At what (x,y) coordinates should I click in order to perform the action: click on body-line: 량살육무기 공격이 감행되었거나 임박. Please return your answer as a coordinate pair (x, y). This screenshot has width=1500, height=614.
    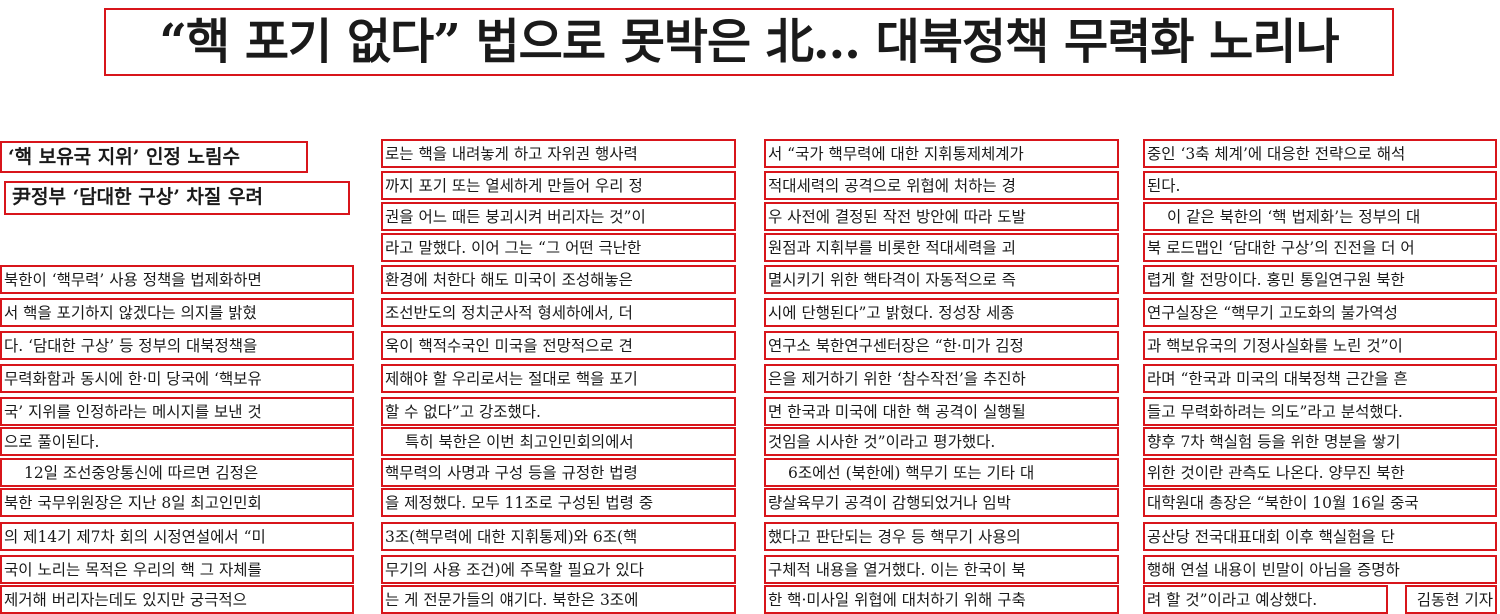
    Looking at the image, I should click on (941, 502).